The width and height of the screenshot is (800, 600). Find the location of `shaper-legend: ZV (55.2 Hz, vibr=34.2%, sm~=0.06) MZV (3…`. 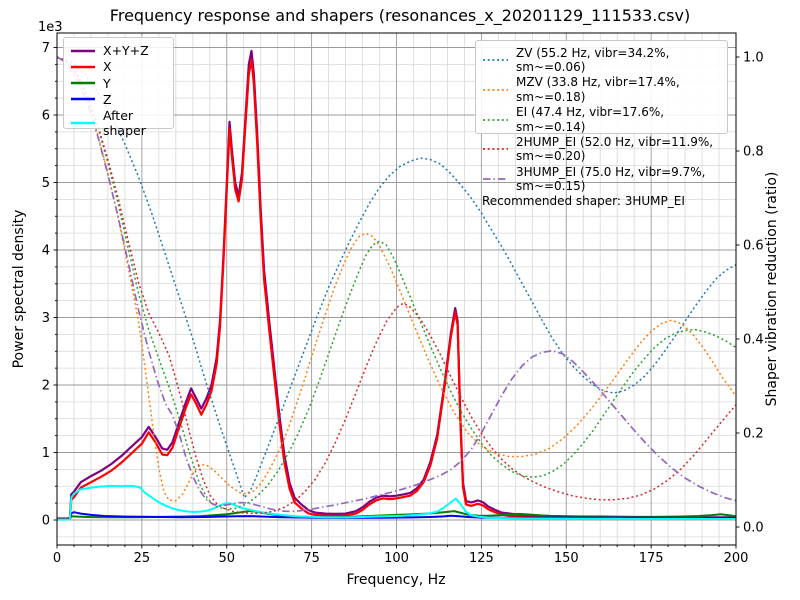

shaper-legend: ZV (55.2 Hz, vibr=34.2%, sm~=0.06) MZV (3… is located at coordinates (601, 124).